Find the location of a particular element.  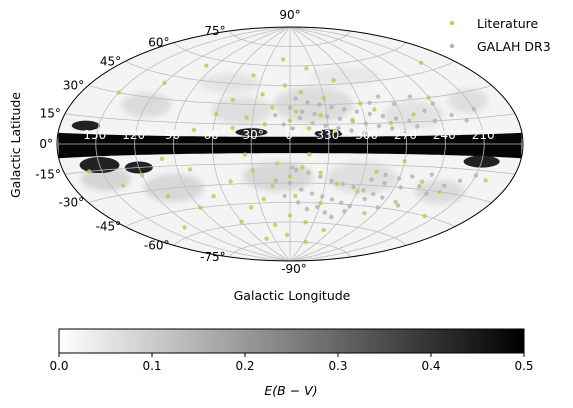

x-axis-label: Galactic Longitude is located at coordinates (292, 295).